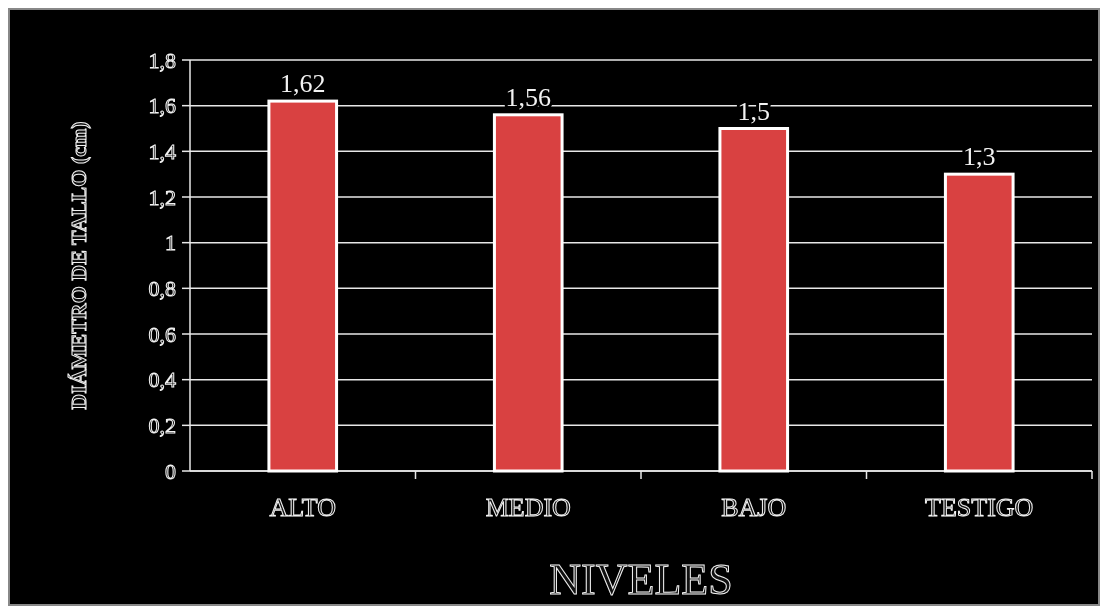 The height and width of the screenshot is (614, 1108). What do you see at coordinates (162, 197) in the screenshot?
I see `y-tick-label: 1,2` at bounding box center [162, 197].